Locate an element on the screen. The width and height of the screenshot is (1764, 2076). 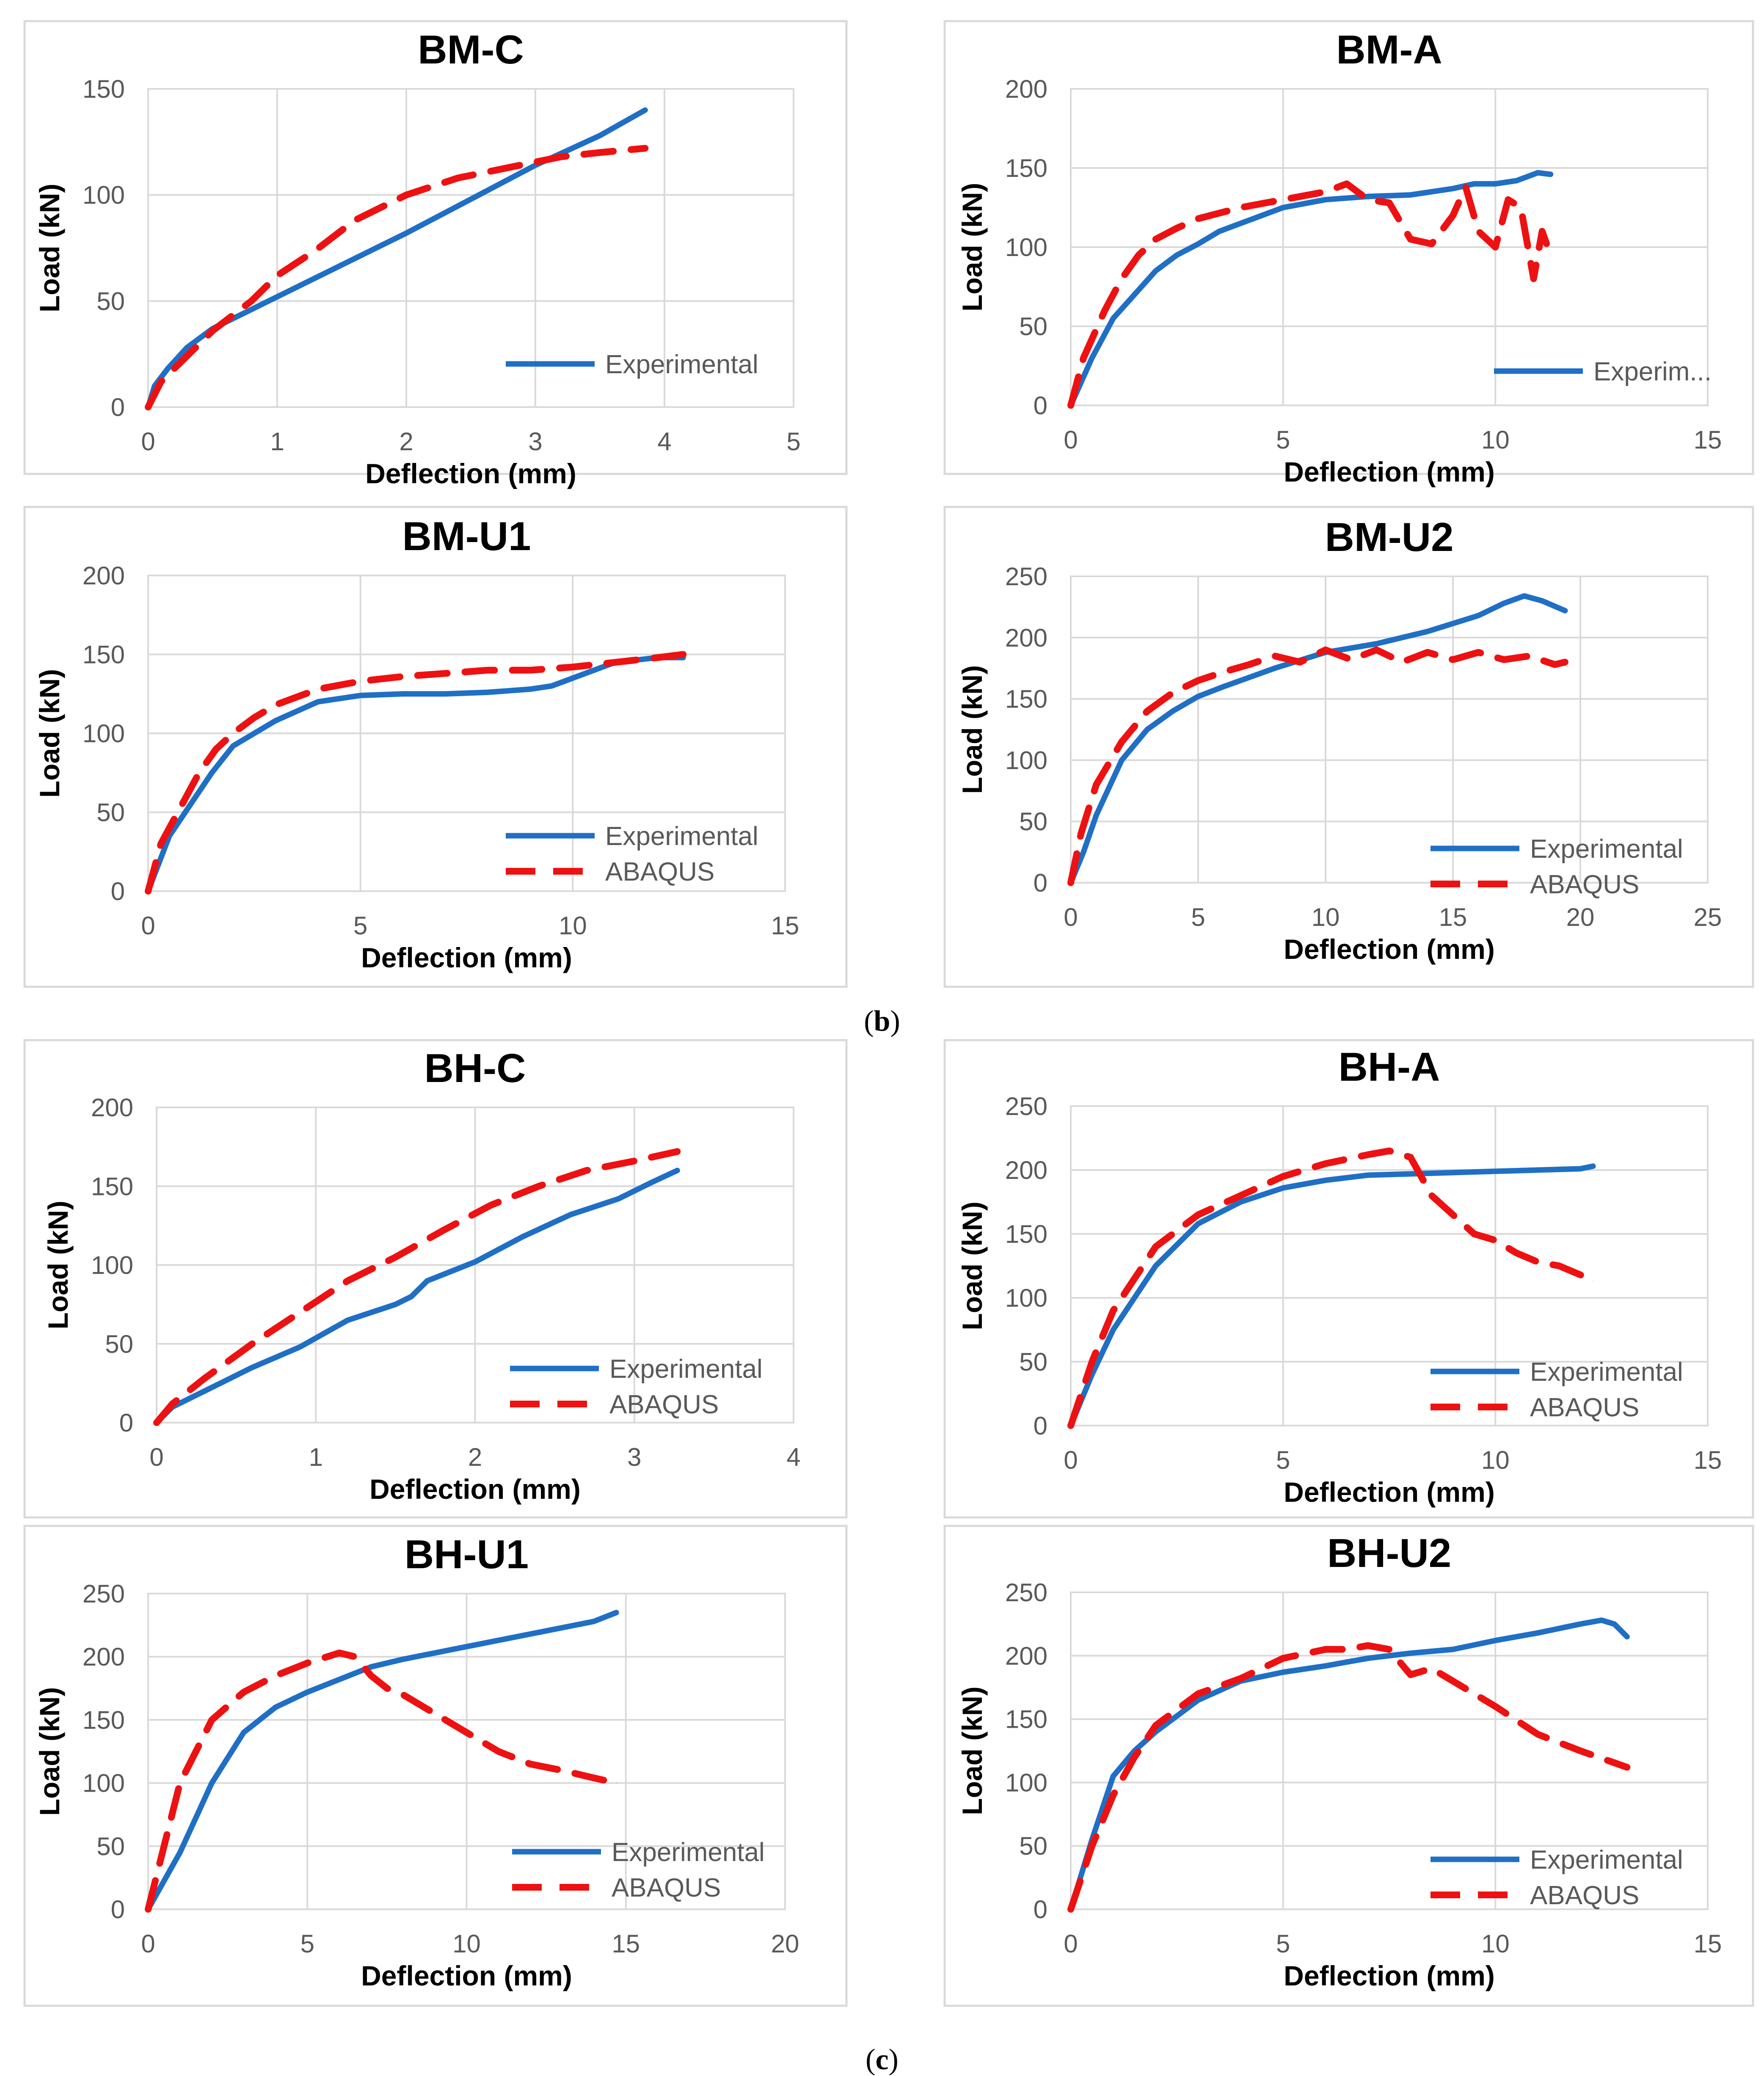
chart-title: BM-U2 is located at coordinates (1389, 537).